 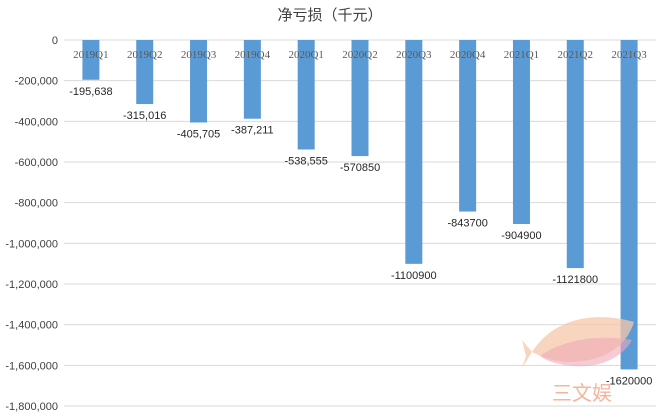 What do you see at coordinates (31, 407) in the screenshot?
I see `y-tick-label: -1,800,000` at bounding box center [31, 407].